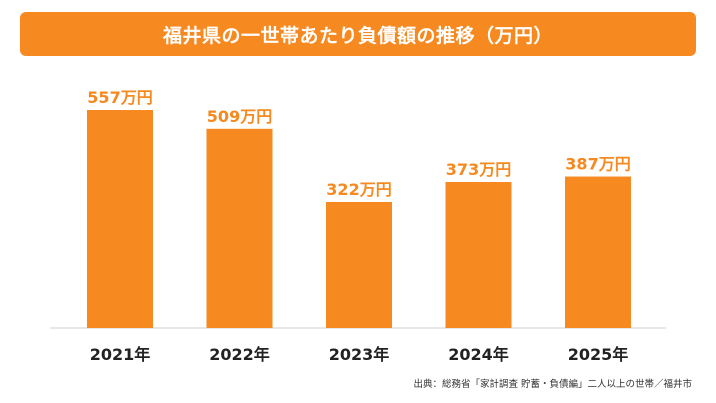 The image size is (716, 403). Describe the element at coordinates (478, 169) in the screenshot. I see `data-label-3: 373万円` at that location.